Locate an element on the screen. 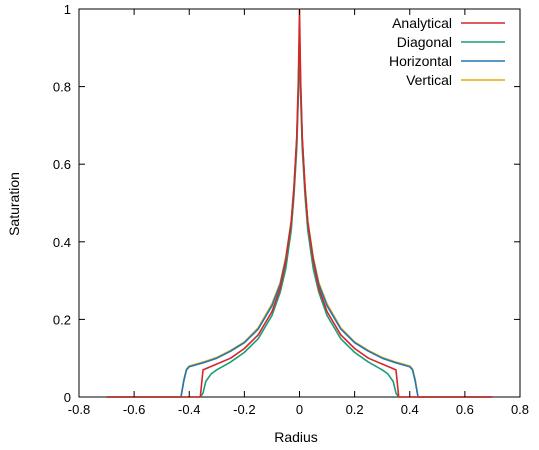  x-tick-label: 0 is located at coordinates (299, 409).